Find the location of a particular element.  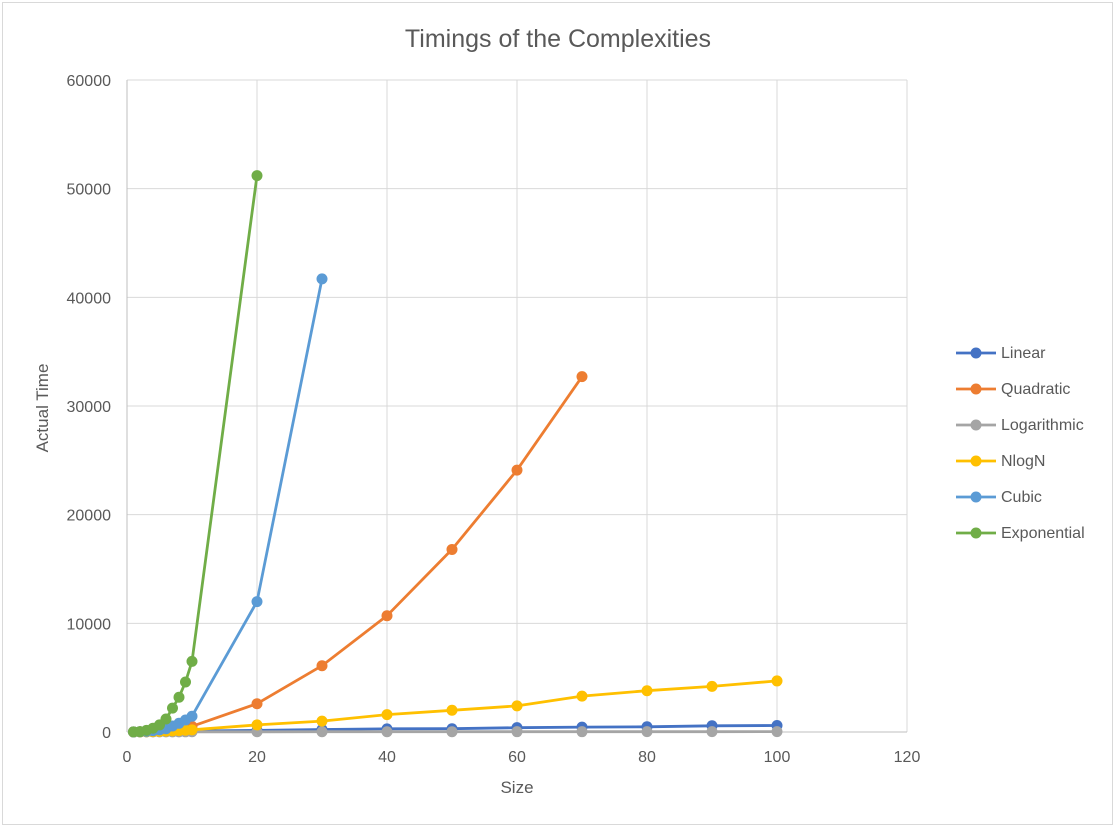

y-tick-label: 60000 is located at coordinates (89, 81).